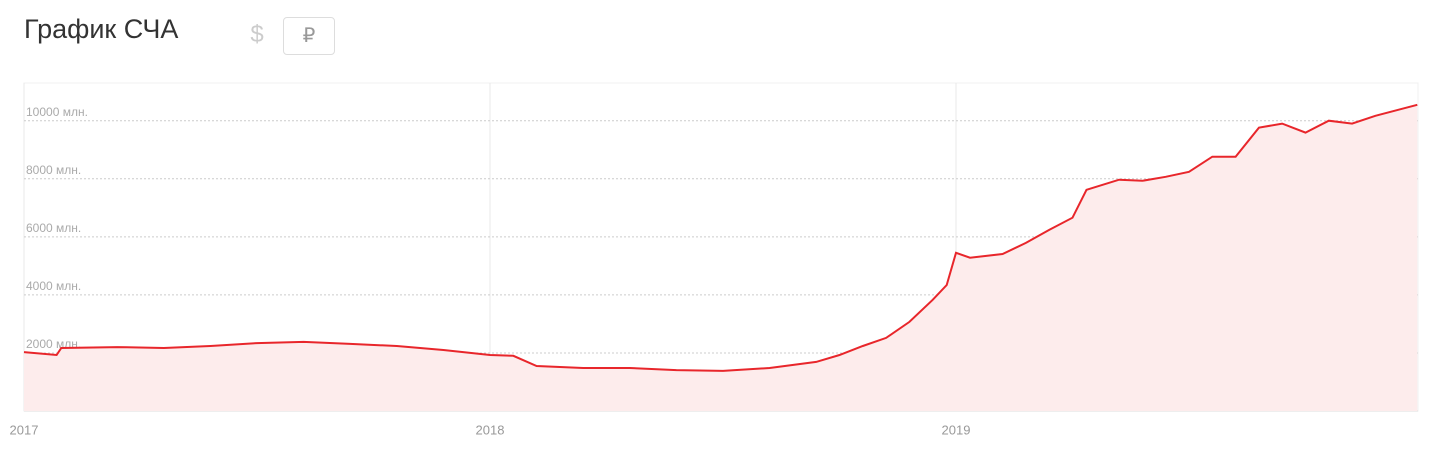 The width and height of the screenshot is (1440, 454). What do you see at coordinates (257, 34) in the screenshot?
I see `currency-button: $` at bounding box center [257, 34].